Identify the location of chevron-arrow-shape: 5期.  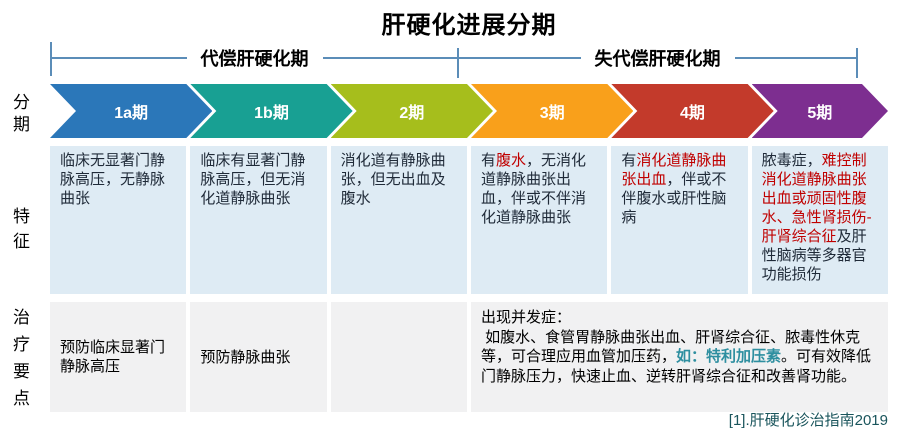
(820, 111).